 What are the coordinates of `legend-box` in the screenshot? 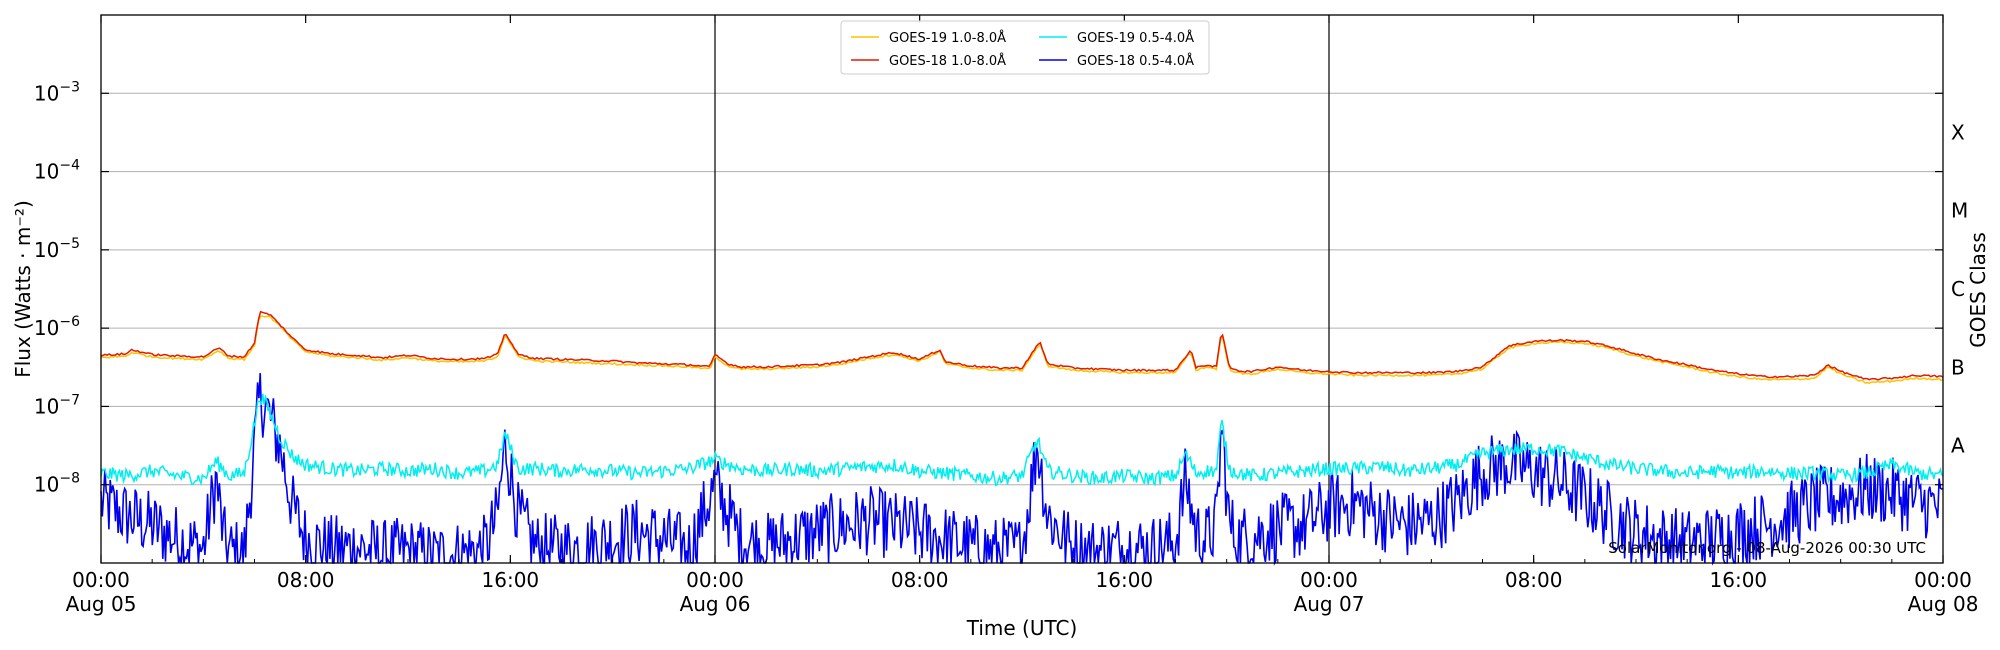 It's located at (1025, 47).